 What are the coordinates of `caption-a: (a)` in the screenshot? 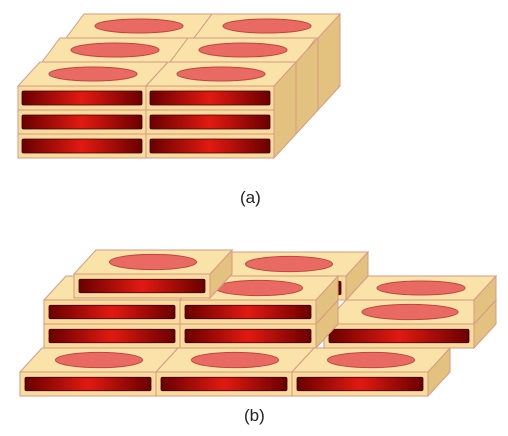 It's located at (250, 197).